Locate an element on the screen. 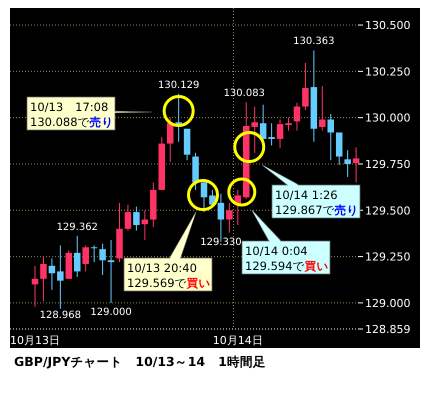 This screenshot has width=428, height=399. annotation: 129.000 is located at coordinates (111, 312).